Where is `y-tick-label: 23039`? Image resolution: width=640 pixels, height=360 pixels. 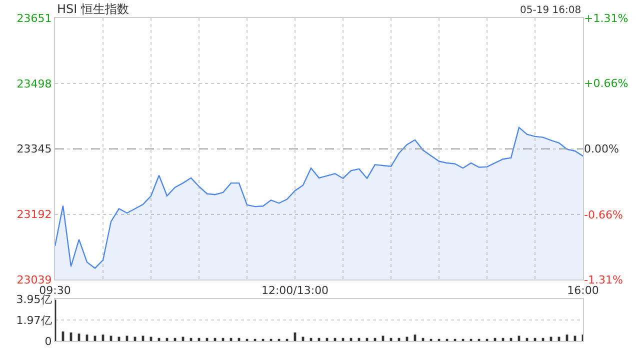
y-tick-label: 23039 is located at coordinates (34, 280).